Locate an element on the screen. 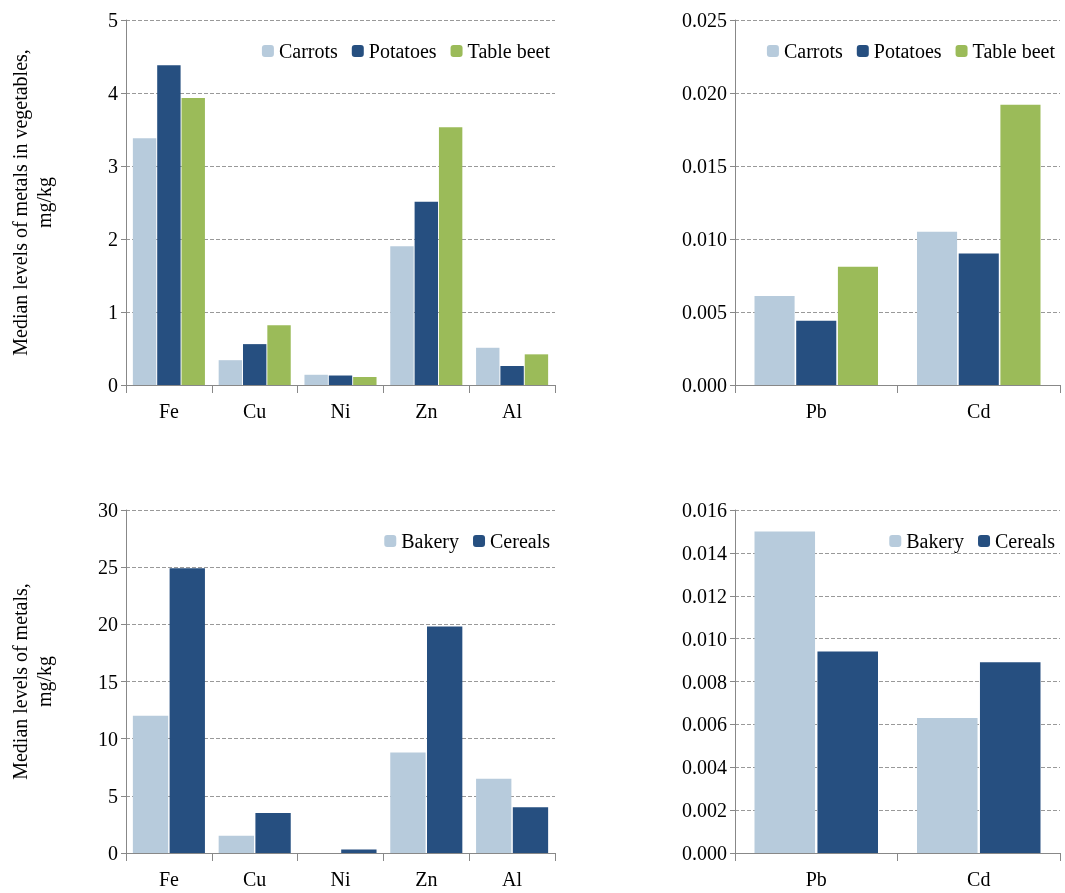  y-axis-title: Median levels of metals, mg/kg is located at coordinates (32, 681).